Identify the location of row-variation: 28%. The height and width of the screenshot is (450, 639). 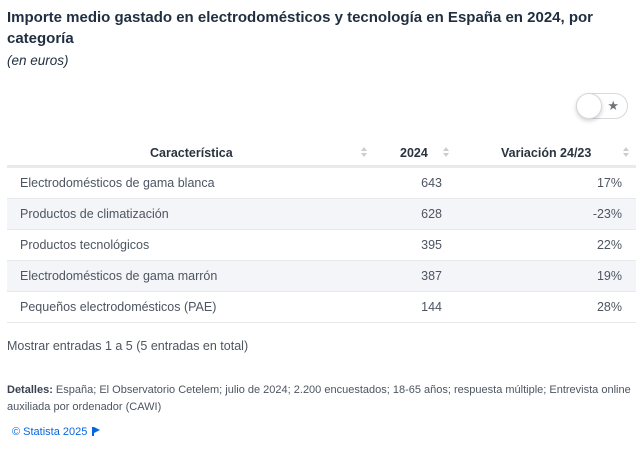
(609, 307).